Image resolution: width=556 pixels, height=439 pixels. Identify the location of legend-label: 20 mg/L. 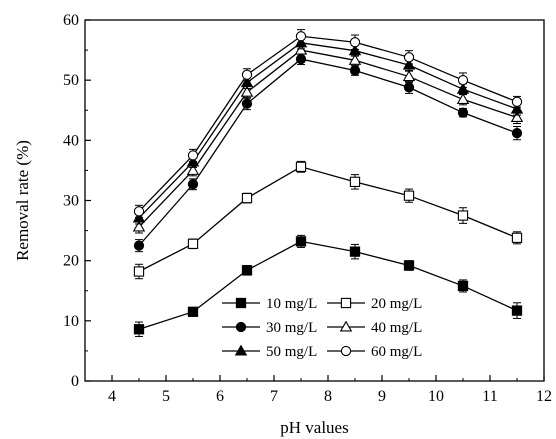
(396, 304).